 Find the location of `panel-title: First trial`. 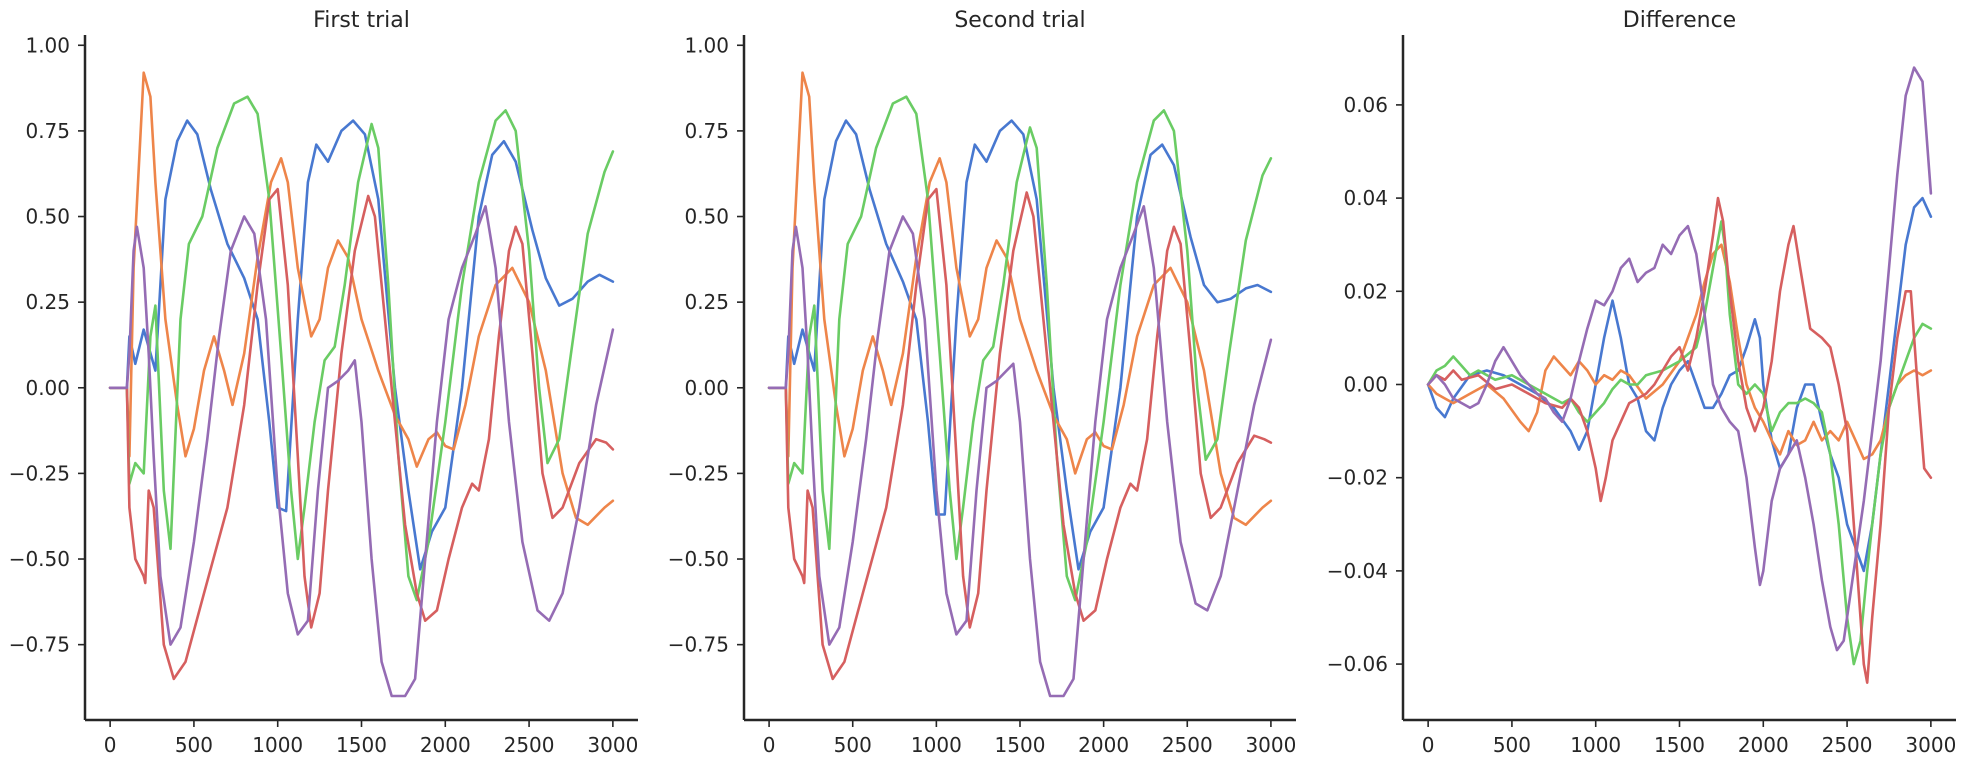

panel-title: First trial is located at coordinates (361, 20).